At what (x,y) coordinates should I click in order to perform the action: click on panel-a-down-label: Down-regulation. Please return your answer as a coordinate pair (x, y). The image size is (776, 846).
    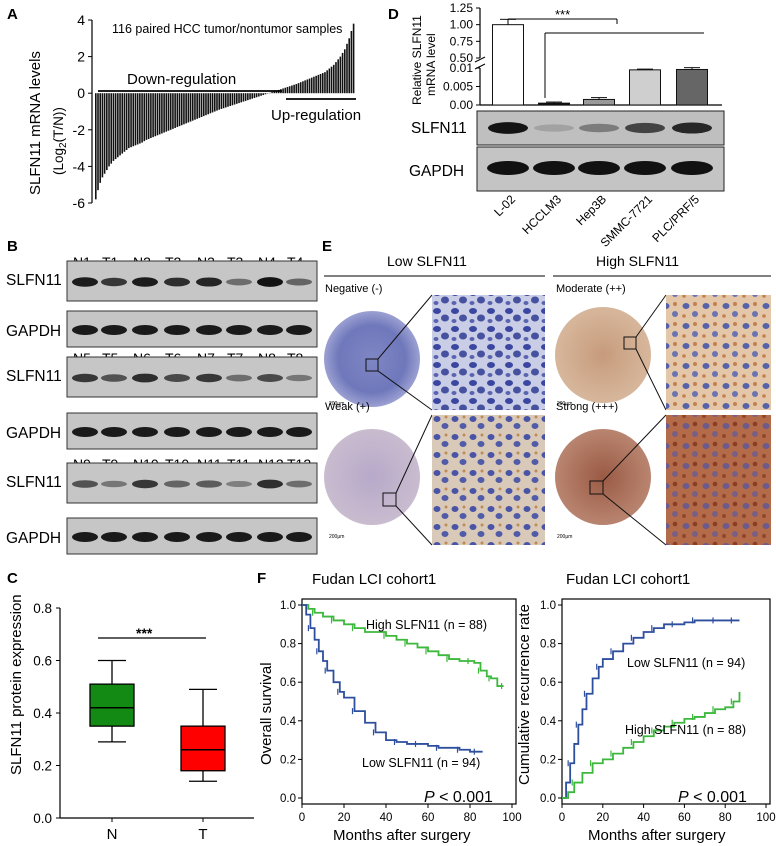
    Looking at the image, I should click on (181, 79).